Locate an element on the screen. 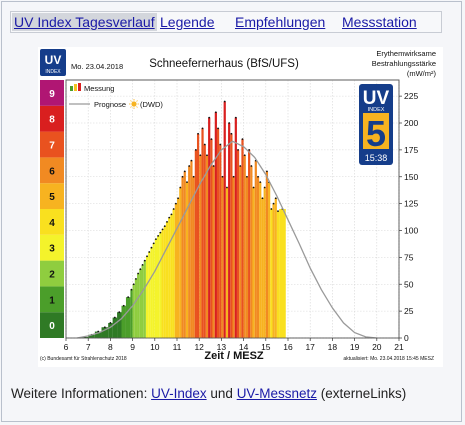 This screenshot has width=465, height=425. x-tick-label-15: 15 is located at coordinates (266, 347).